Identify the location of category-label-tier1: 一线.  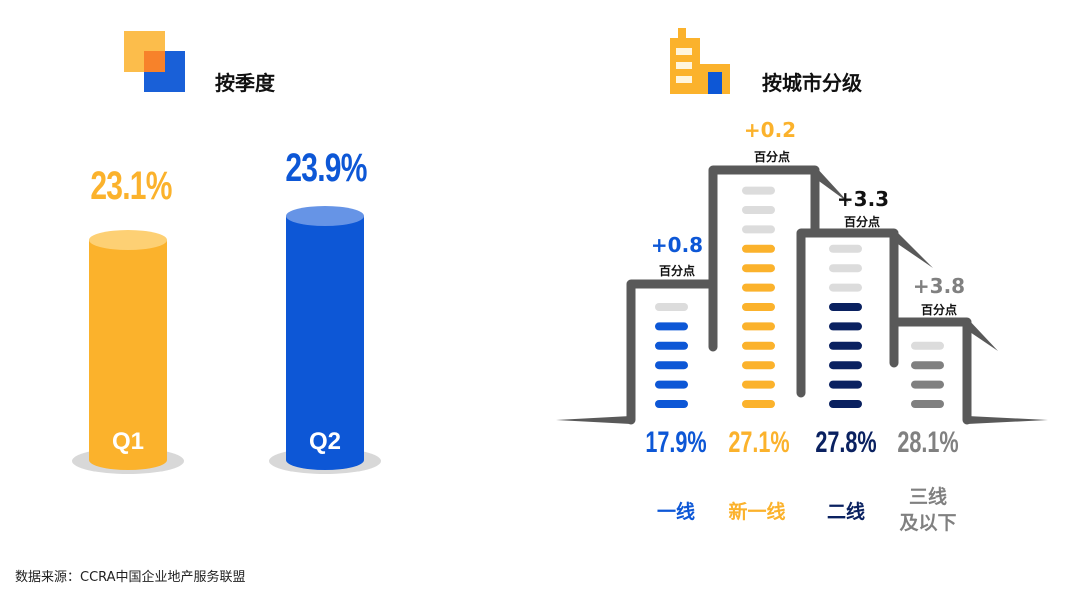
(675, 512).